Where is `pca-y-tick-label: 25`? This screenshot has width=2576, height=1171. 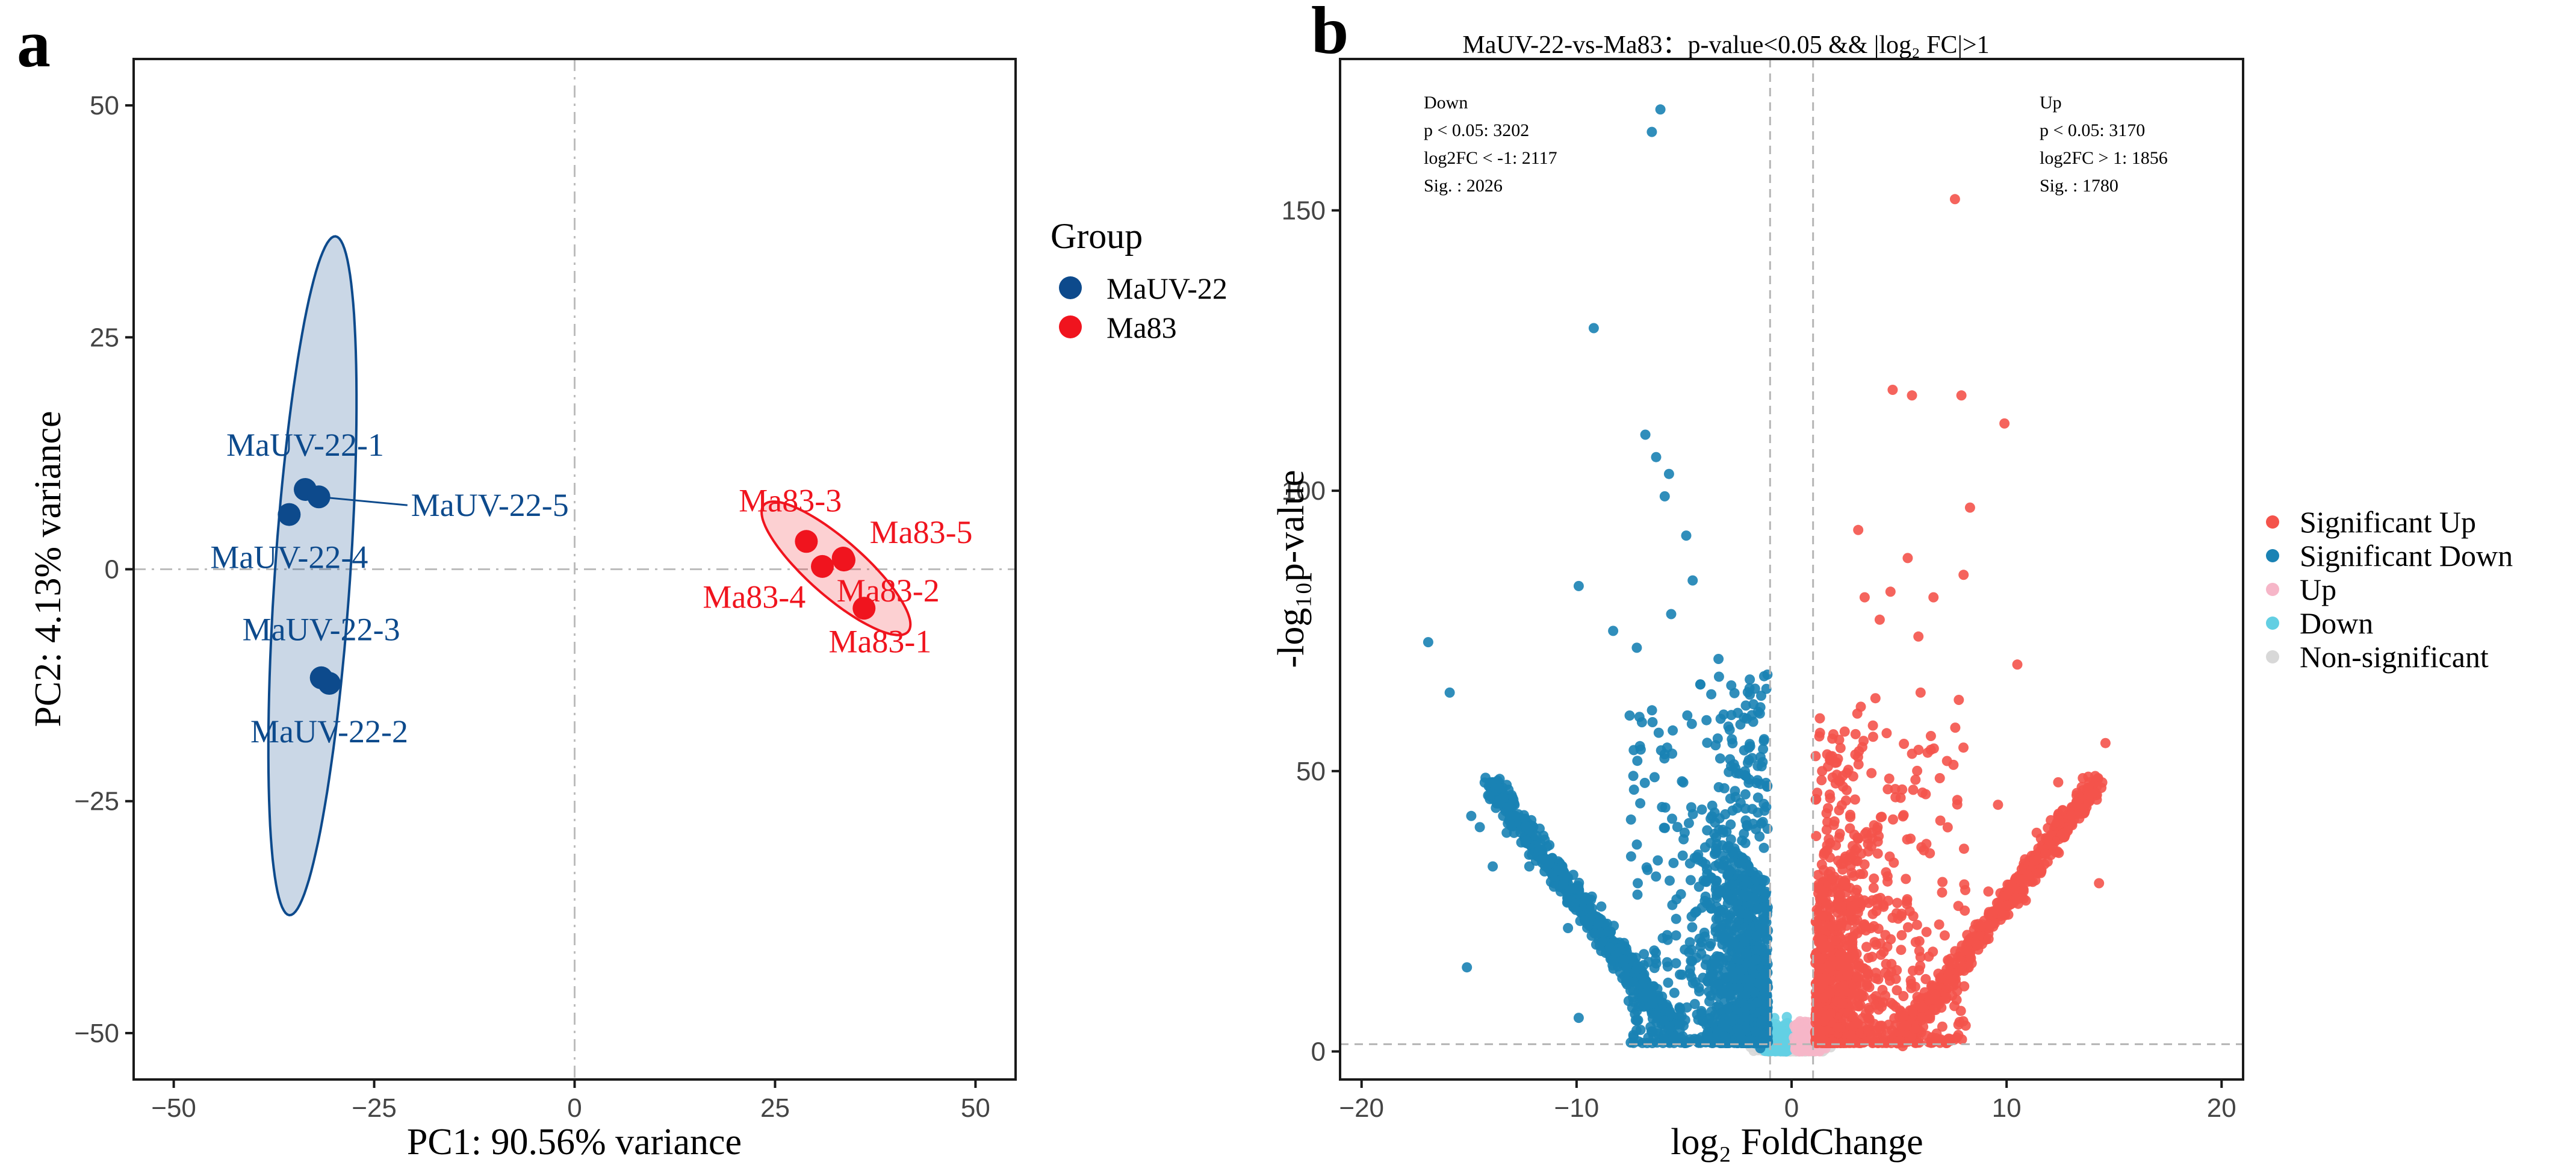 pca-y-tick-label: 25 is located at coordinates (104, 337).